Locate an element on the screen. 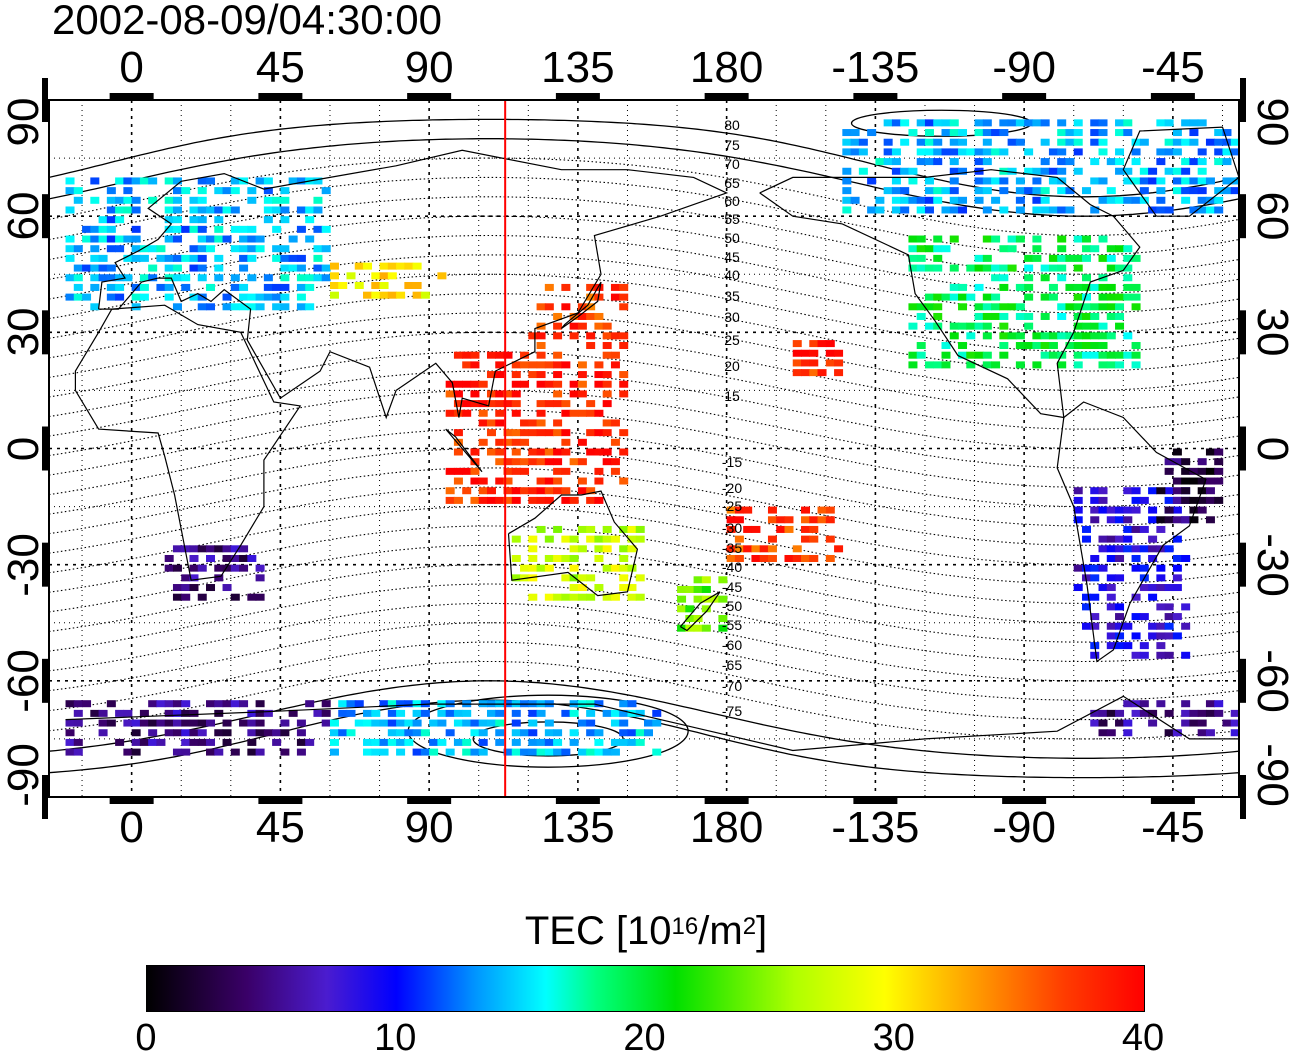  axis-tick-label: -90 is located at coordinates (24, 775).